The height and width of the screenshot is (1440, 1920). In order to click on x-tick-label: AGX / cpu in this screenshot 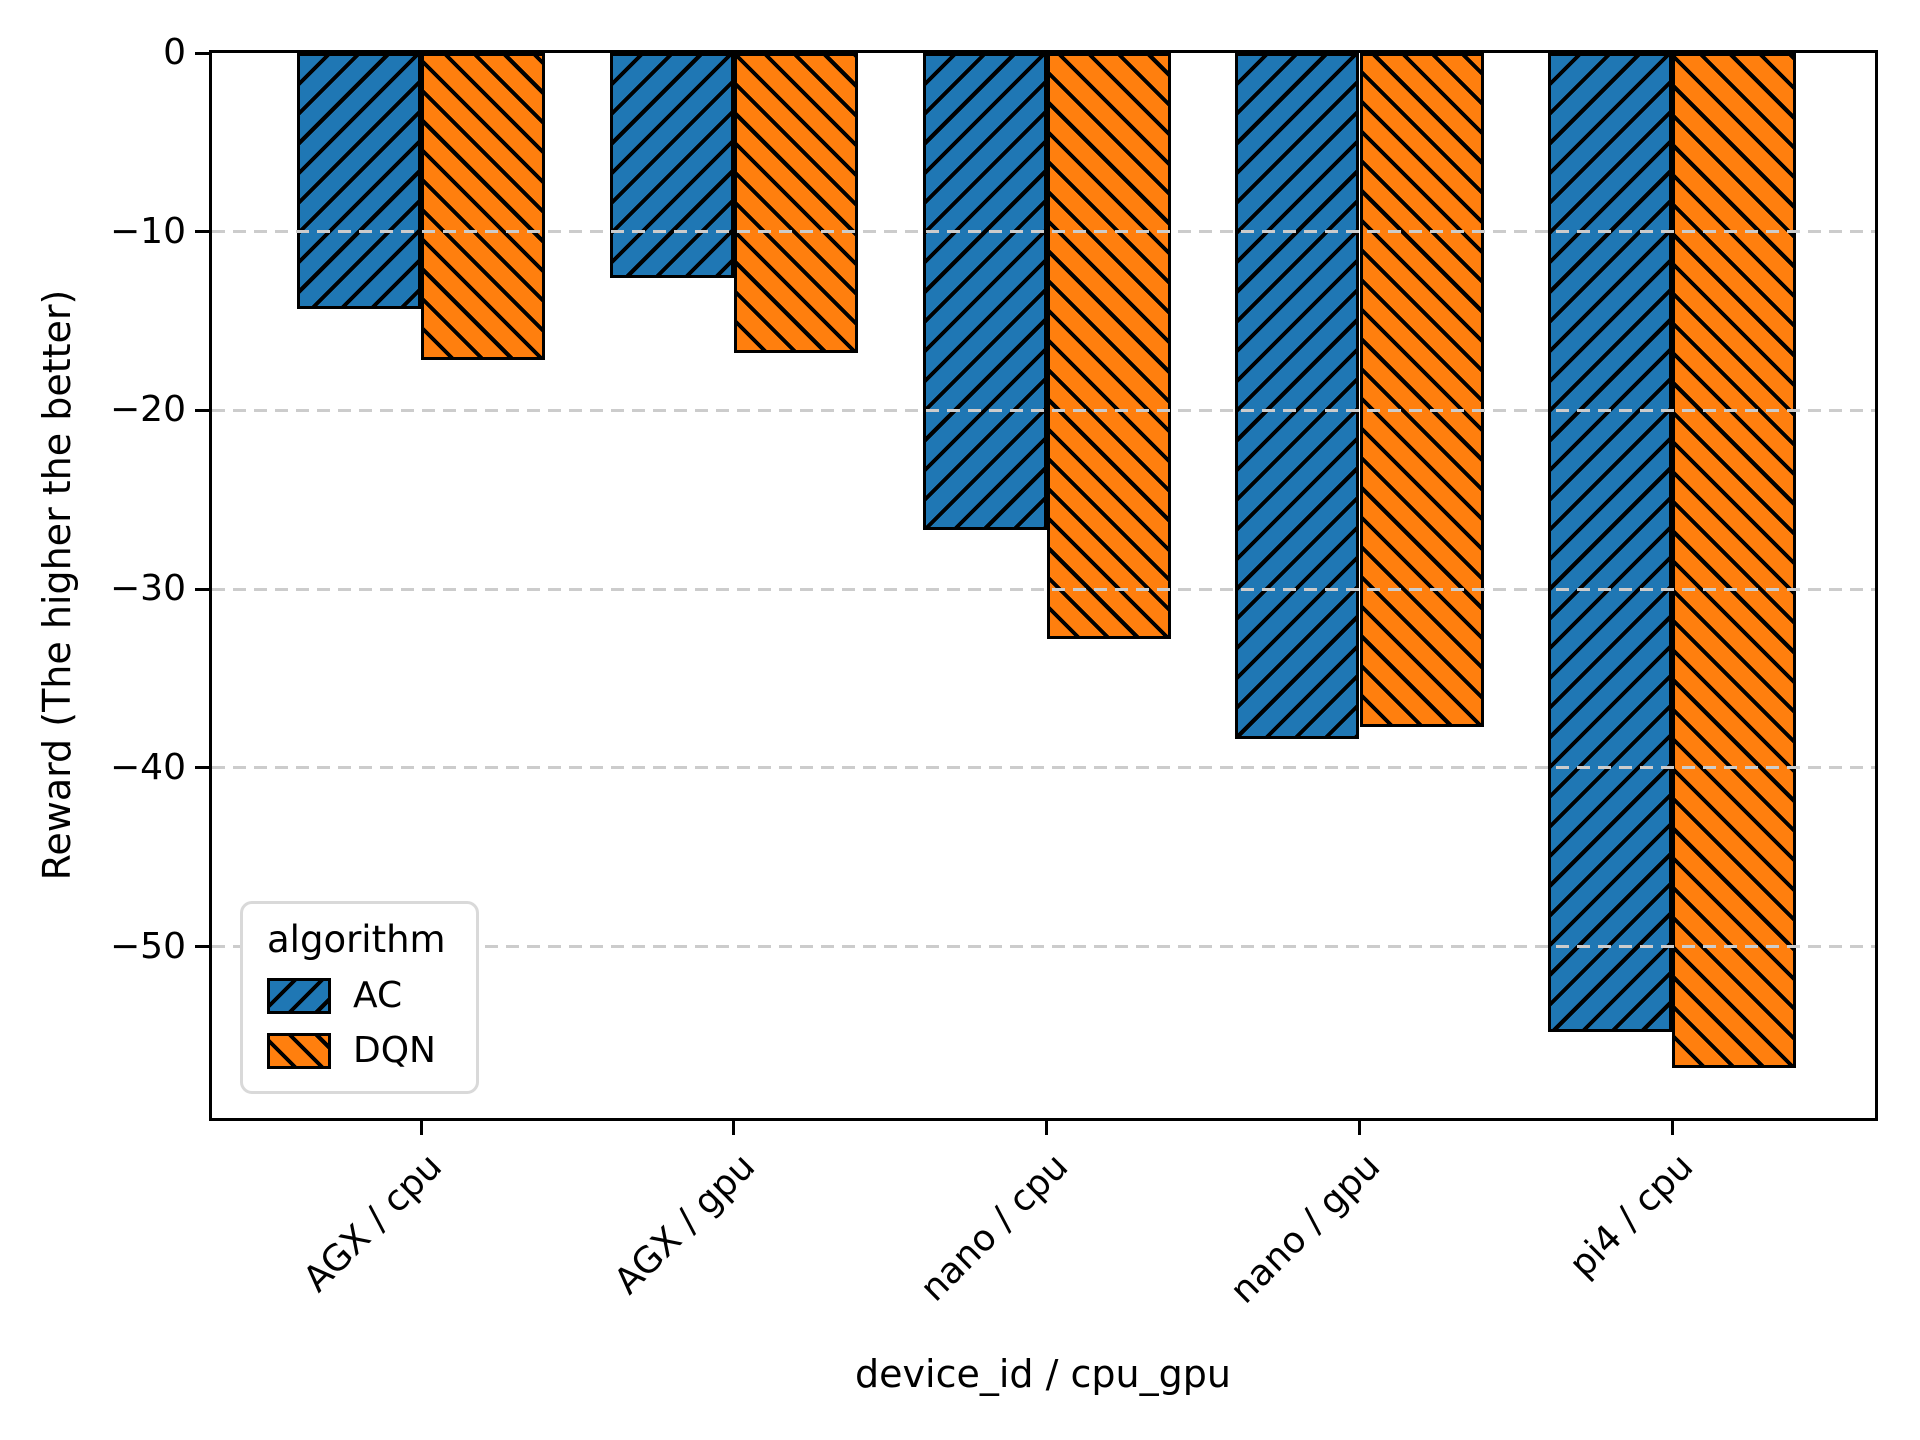, I will do `click(372, 1223)`.